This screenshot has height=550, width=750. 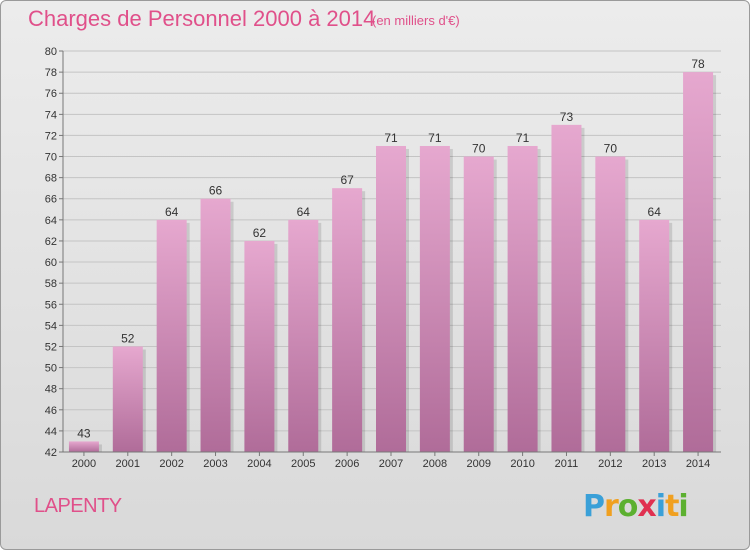 What do you see at coordinates (51, 136) in the screenshot?
I see `y-tick-label: 72` at bounding box center [51, 136].